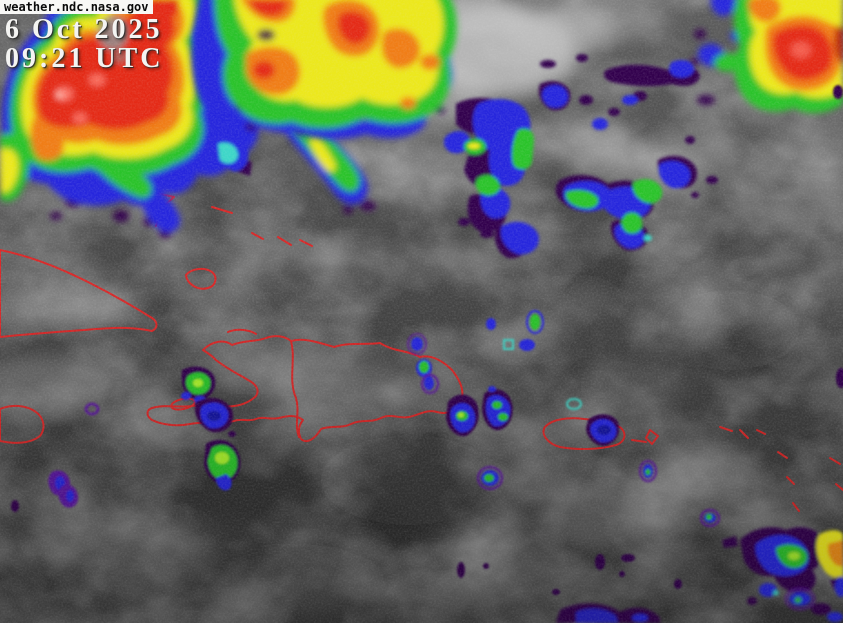  What do you see at coordinates (84, 29) in the screenshot?
I see `date-text: 6 Oct 2025` at bounding box center [84, 29].